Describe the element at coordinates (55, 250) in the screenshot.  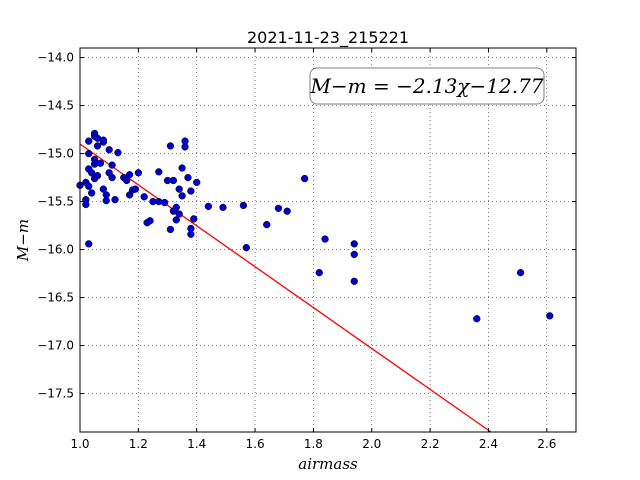
I see `y-tick-label: −16.0` at that location.